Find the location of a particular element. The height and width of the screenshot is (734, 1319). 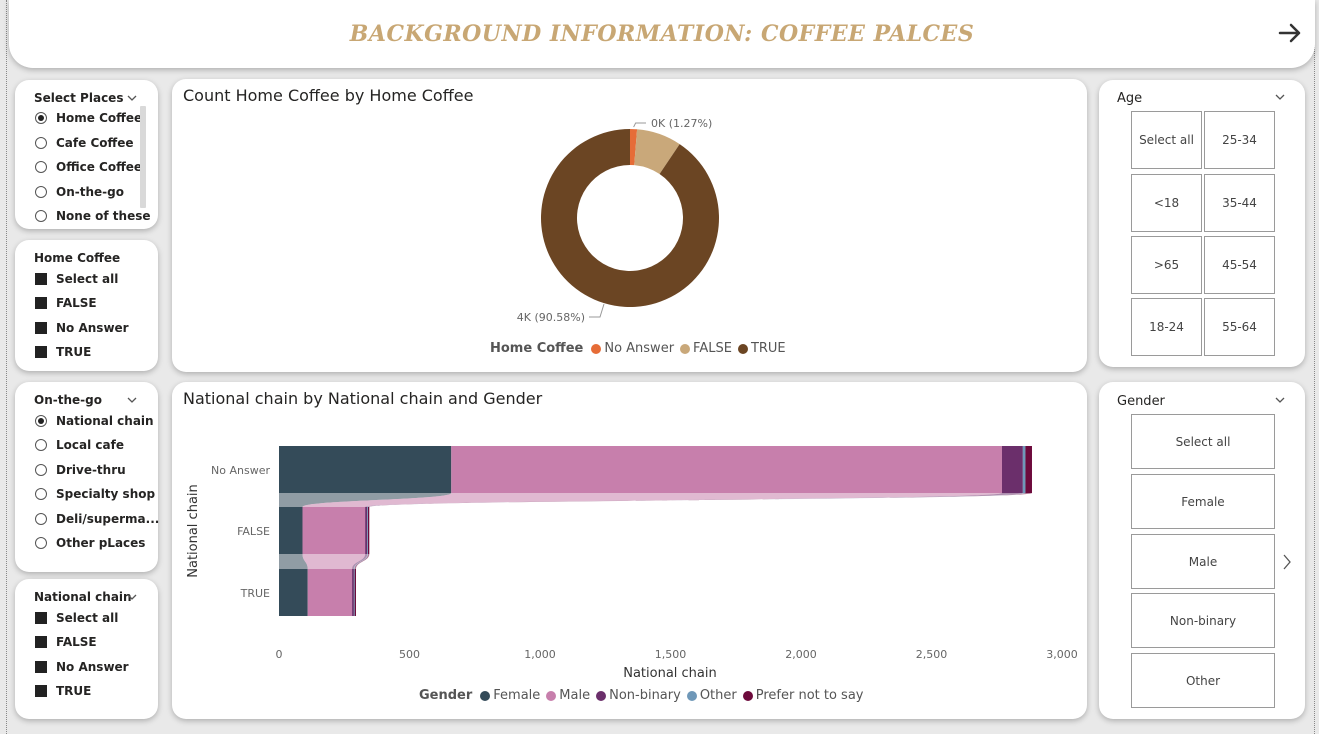

age-tile-under-18: <18 is located at coordinates (1166, 203).